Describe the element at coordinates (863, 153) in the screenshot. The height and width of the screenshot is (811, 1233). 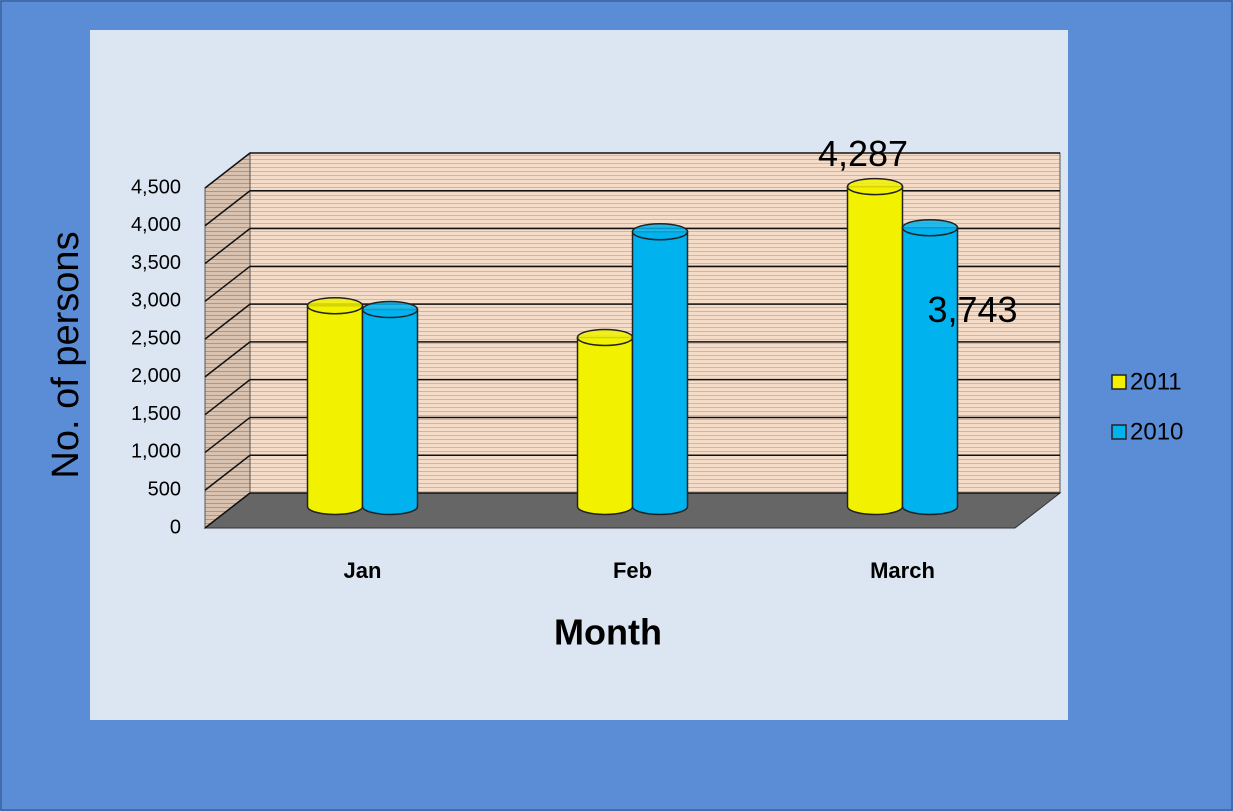
I see `data-label: 4,287` at that location.